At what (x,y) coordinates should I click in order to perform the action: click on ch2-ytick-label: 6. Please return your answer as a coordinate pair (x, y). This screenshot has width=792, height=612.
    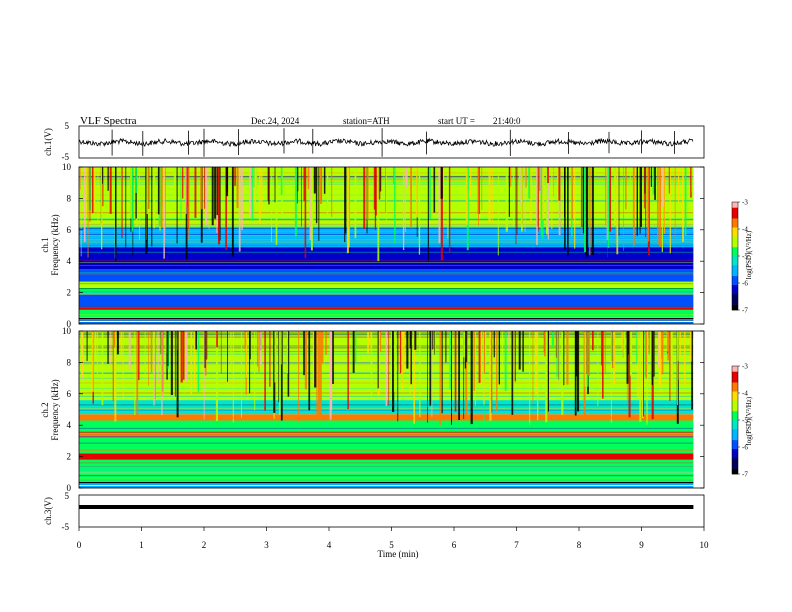
    Looking at the image, I should click on (69, 394).